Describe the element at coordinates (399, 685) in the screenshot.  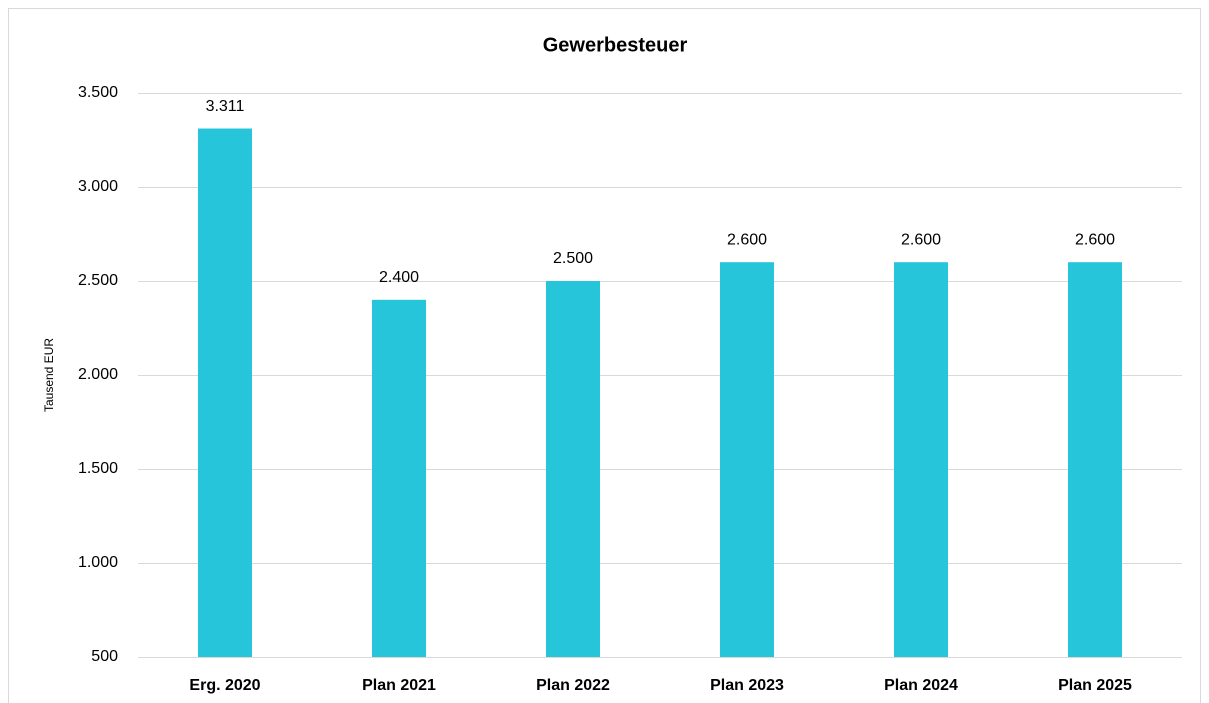
I see `x-tick-label: Plan 2021` at that location.